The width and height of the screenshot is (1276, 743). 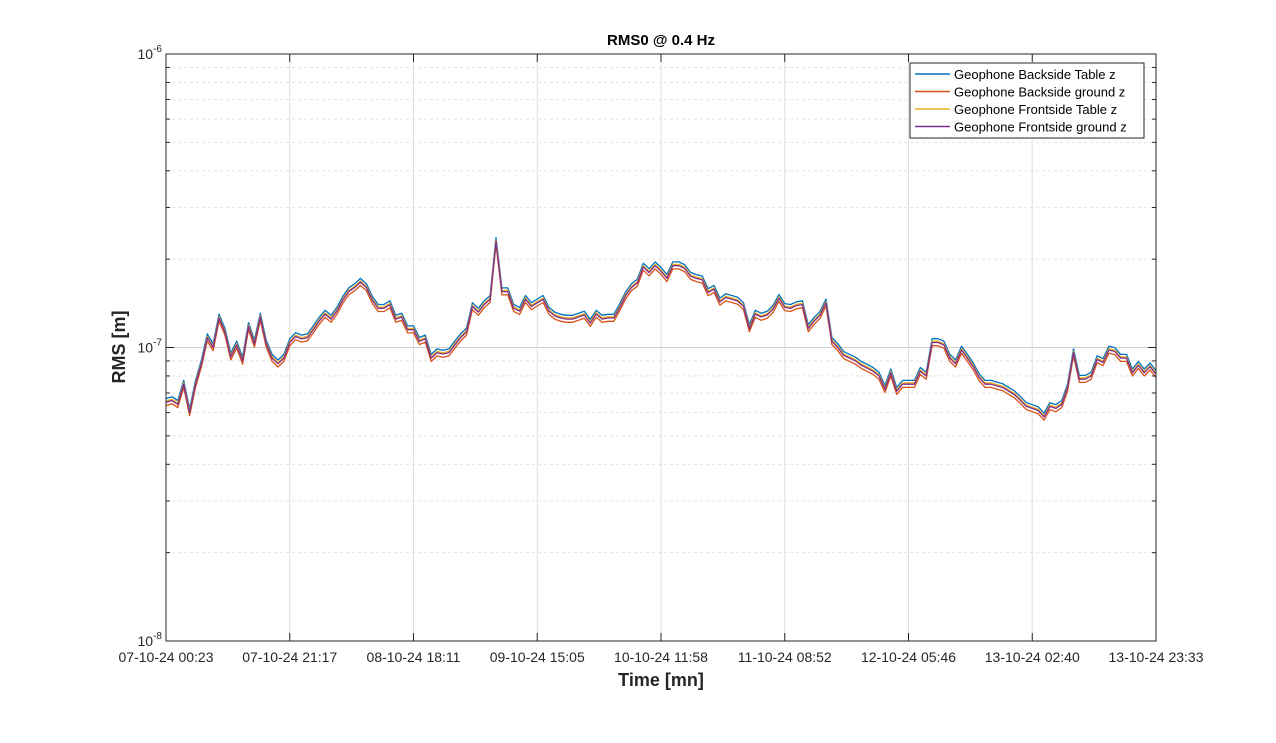 What do you see at coordinates (1035, 109) in the screenshot?
I see `legend-label: Geophone Frontside Table z` at bounding box center [1035, 109].